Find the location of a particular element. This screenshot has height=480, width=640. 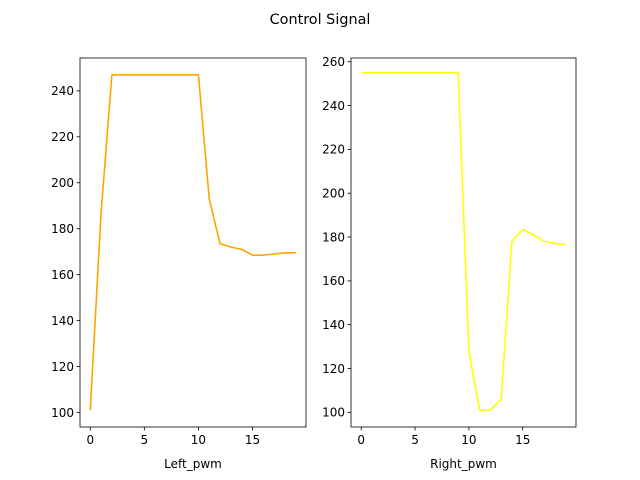

right-pwm-x-tick-label: 15 is located at coordinates (522, 440).